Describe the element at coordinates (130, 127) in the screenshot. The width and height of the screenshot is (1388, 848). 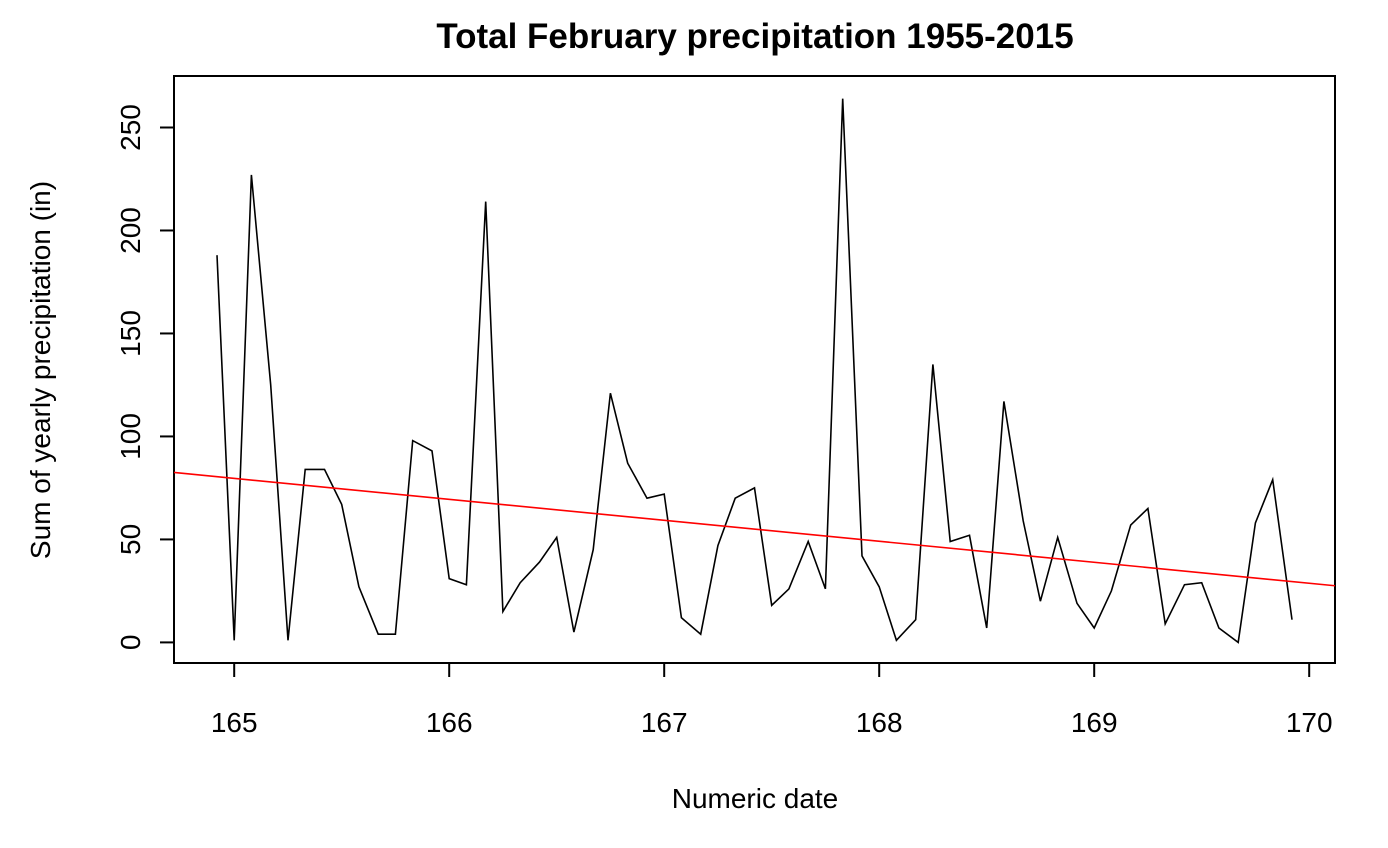
I see `y-tick-label: 250` at that location.